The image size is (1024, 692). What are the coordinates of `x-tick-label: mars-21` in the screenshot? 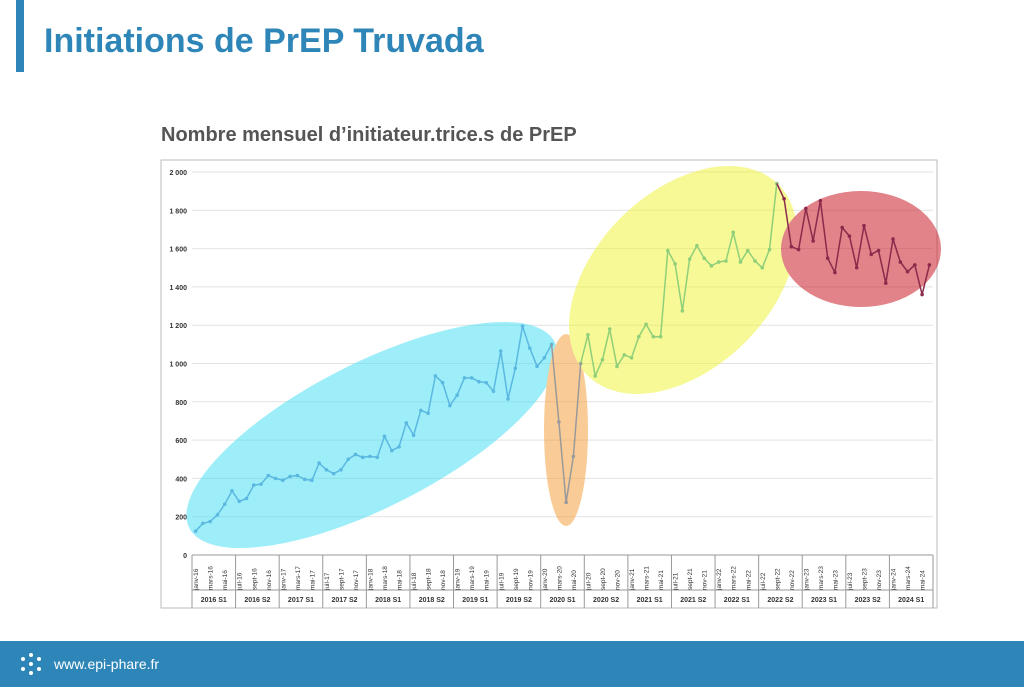 It's located at (647, 578).